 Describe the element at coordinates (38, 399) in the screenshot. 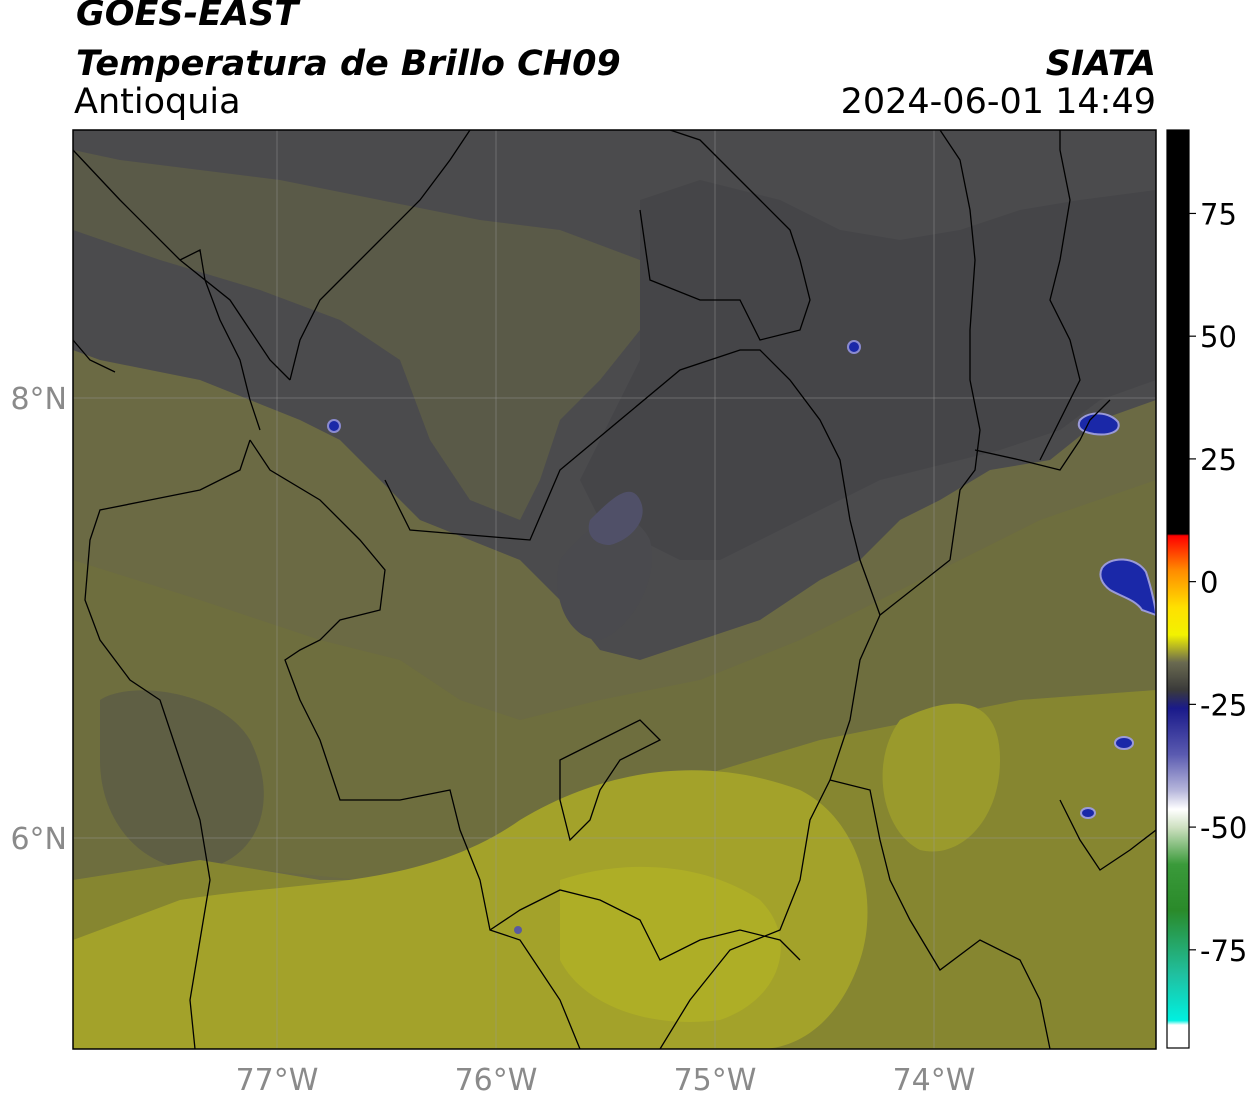

I see `lat-tick-label: 8°N` at that location.